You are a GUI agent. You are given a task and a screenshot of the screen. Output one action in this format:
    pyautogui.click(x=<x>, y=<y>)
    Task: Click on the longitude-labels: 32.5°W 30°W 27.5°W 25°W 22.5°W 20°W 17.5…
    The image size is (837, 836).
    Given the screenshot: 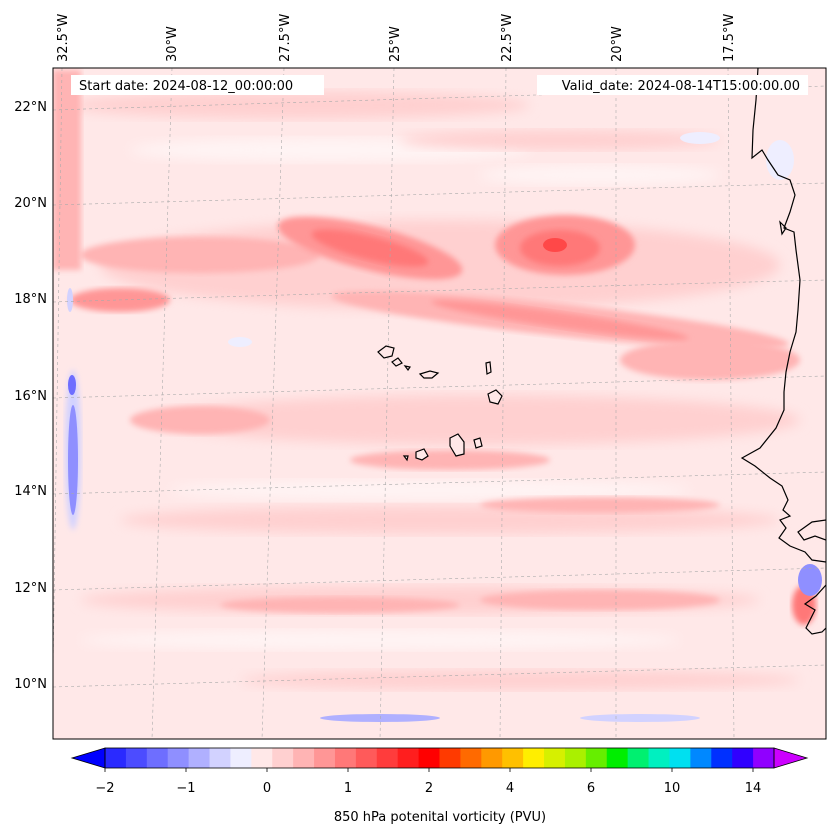 What is the action you would take?
    pyautogui.click(x=396, y=38)
    